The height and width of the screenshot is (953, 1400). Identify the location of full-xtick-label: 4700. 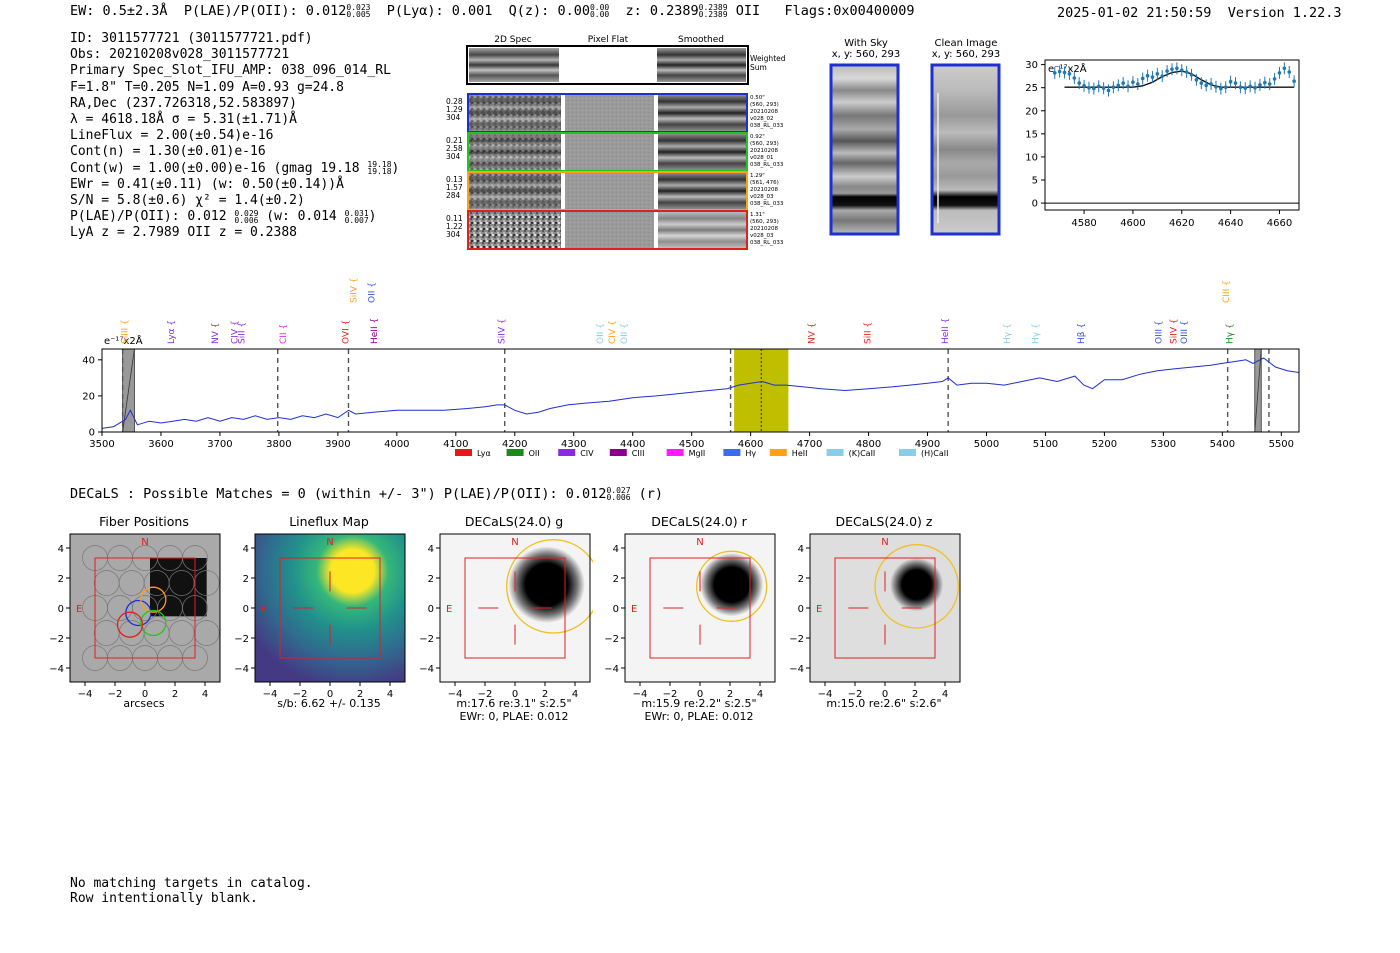
(809, 444).